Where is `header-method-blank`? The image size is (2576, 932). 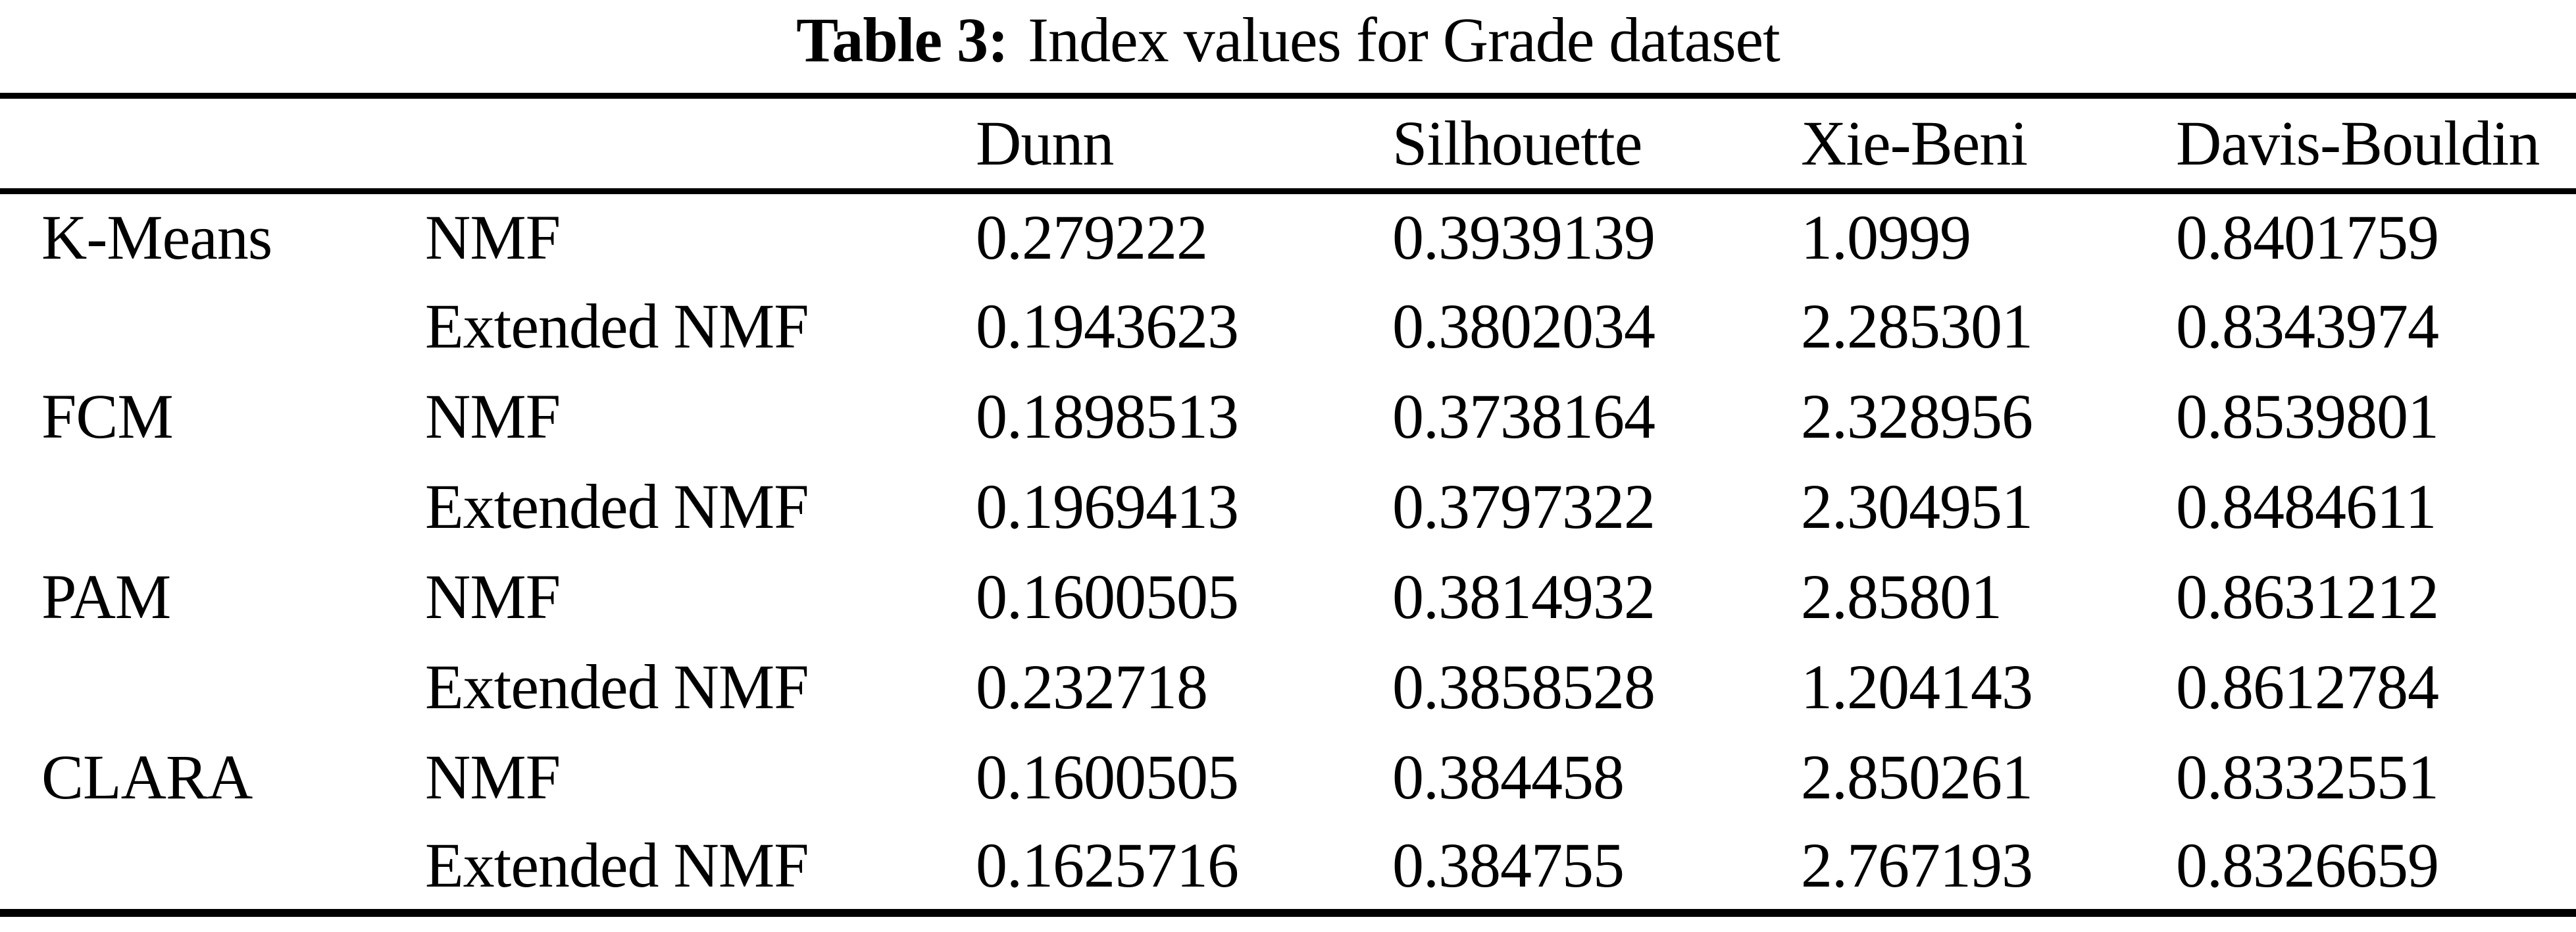 header-method-blank is located at coordinates (701, 144).